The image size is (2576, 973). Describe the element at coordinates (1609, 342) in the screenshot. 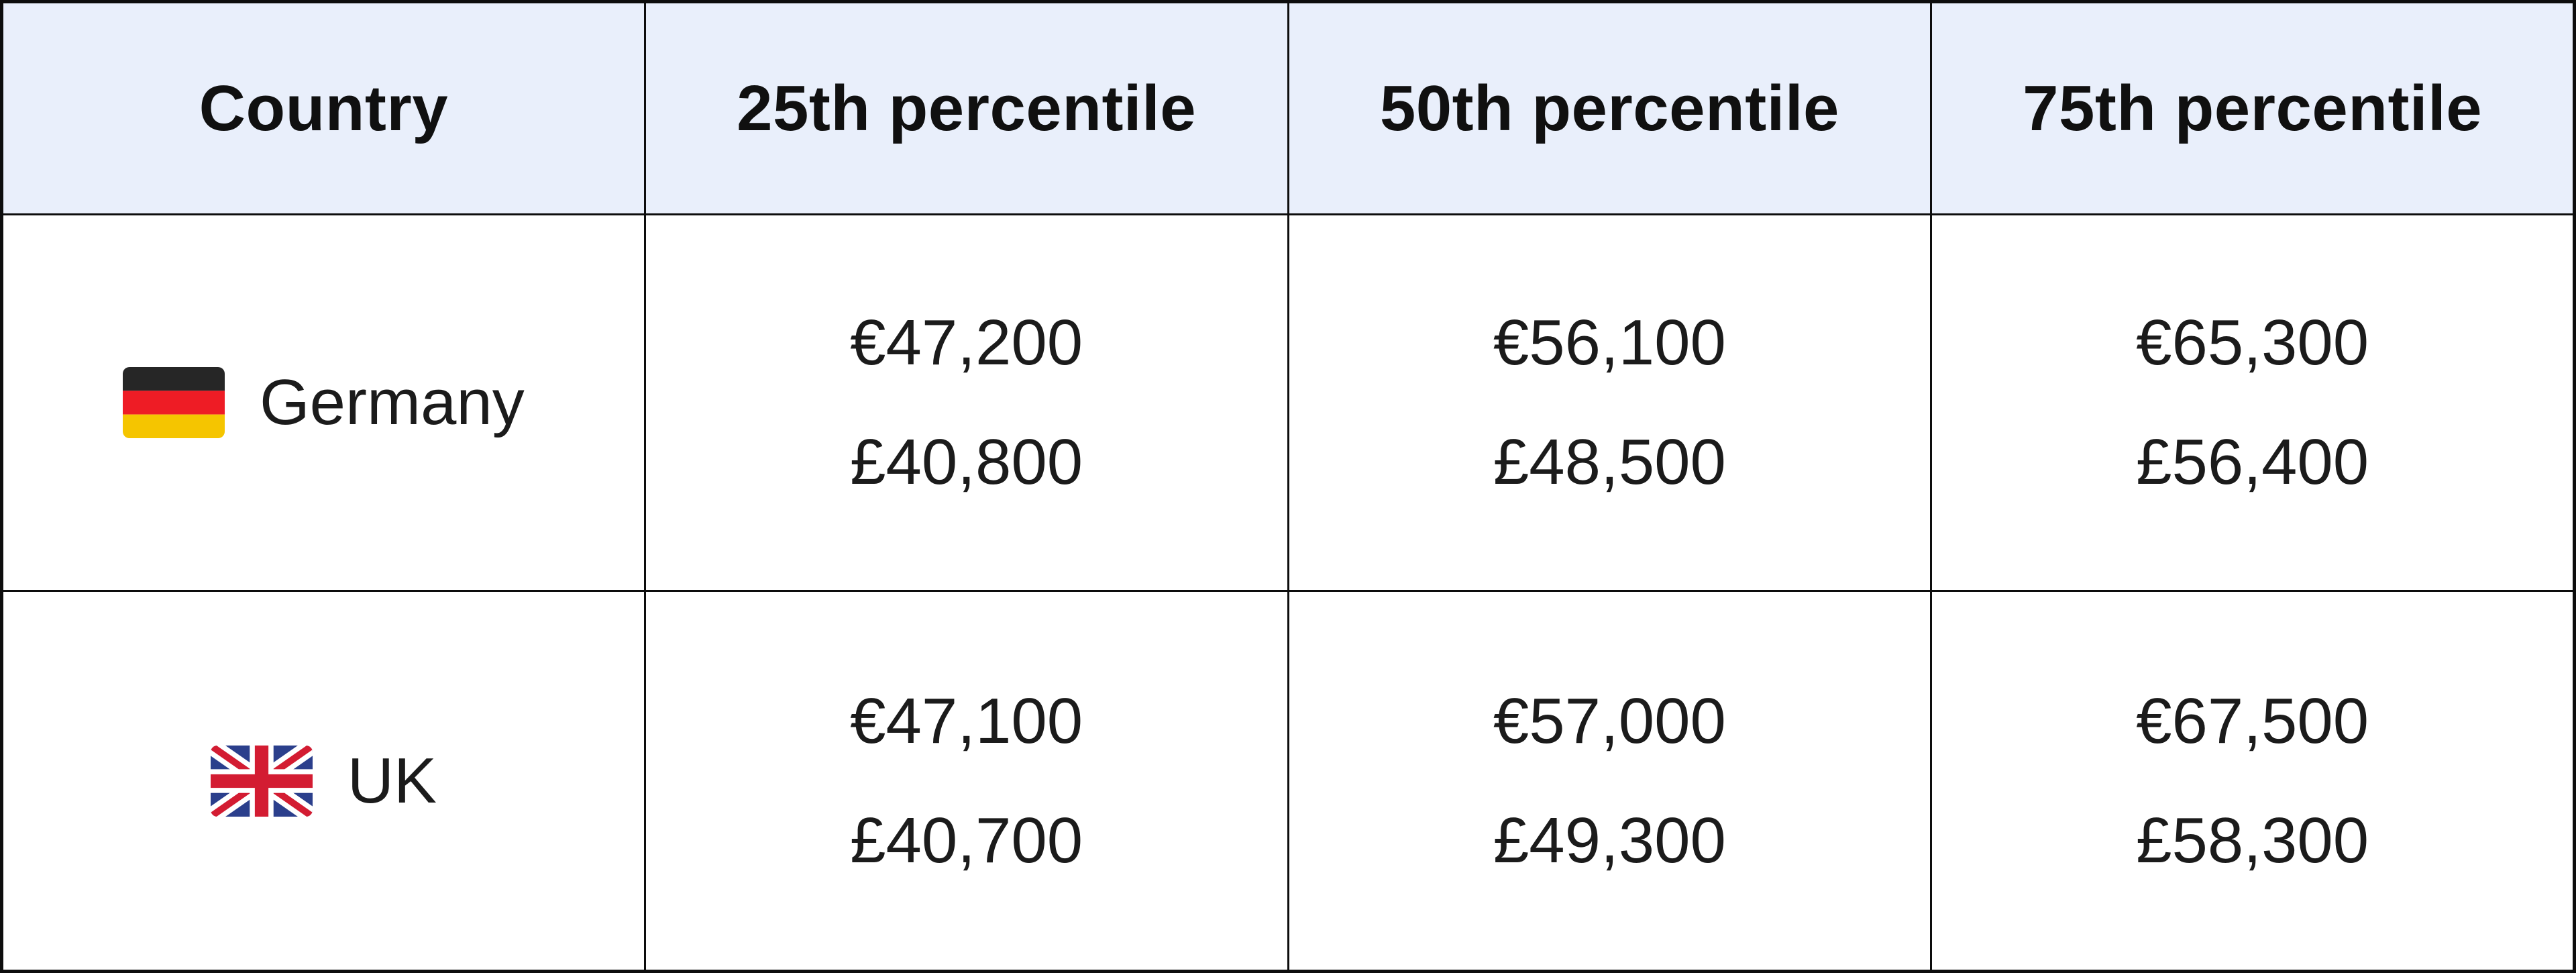

I see `value-eur: €56,100` at that location.